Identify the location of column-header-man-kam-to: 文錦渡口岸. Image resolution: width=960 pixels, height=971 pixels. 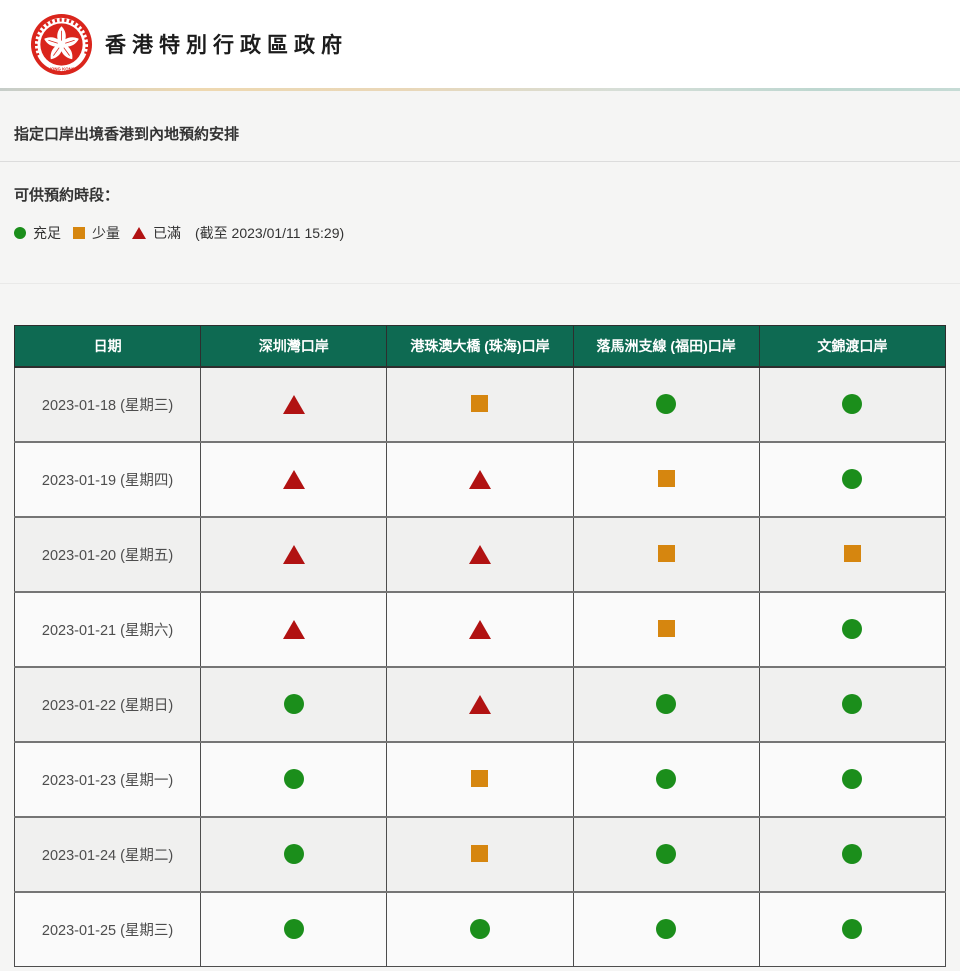
(852, 346).